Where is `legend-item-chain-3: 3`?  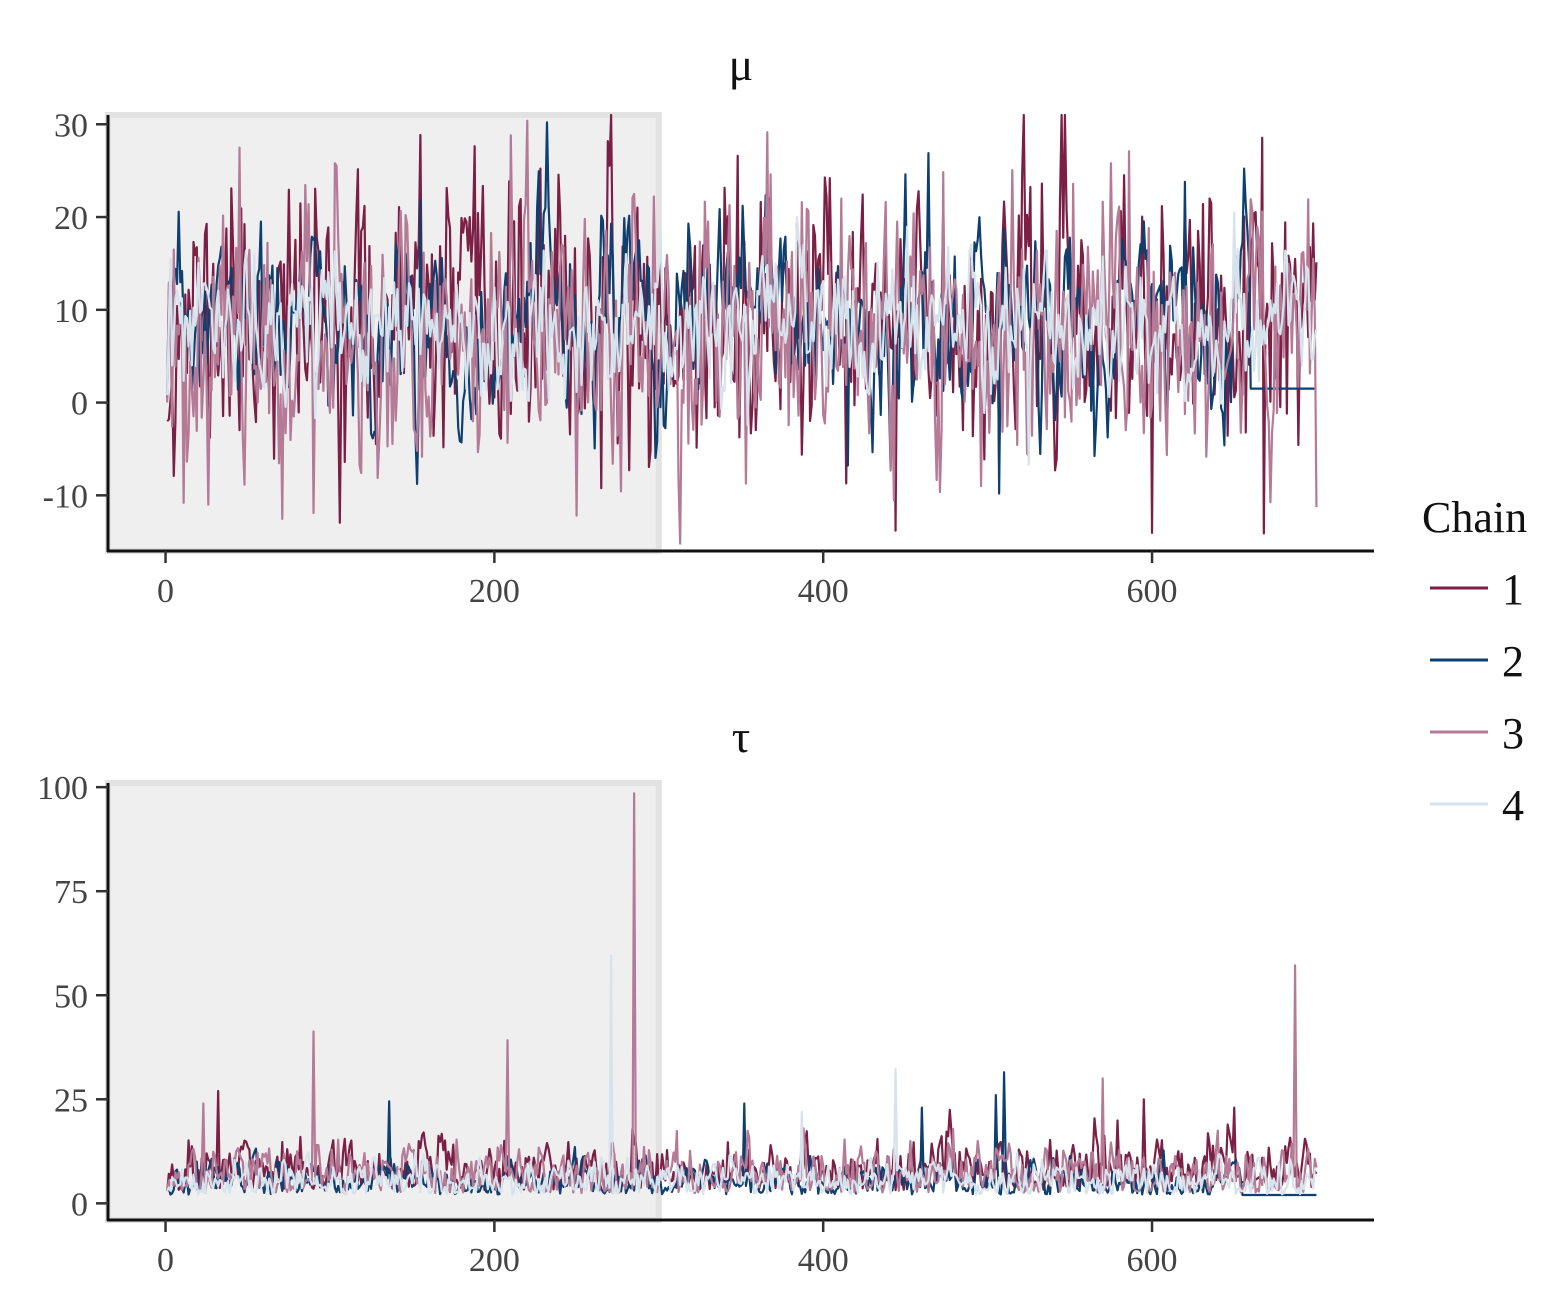
legend-item-chain-3: 3 is located at coordinates (1477, 733).